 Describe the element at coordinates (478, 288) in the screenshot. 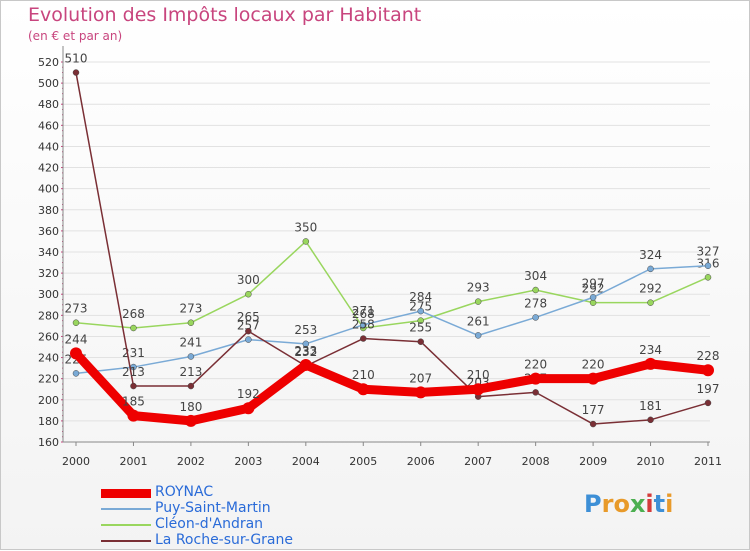

I see `data-label: 293` at that location.